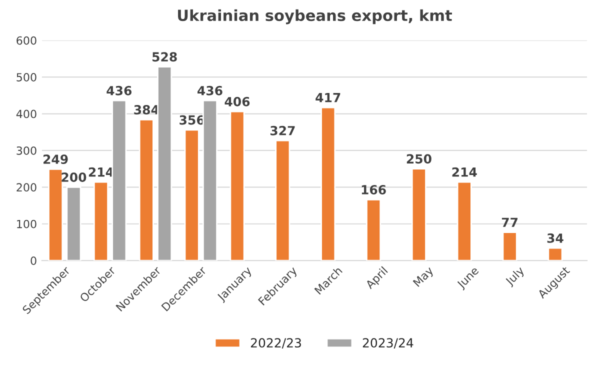  Describe the element at coordinates (374, 189) in the screenshot. I see `data-label: 166` at that location.